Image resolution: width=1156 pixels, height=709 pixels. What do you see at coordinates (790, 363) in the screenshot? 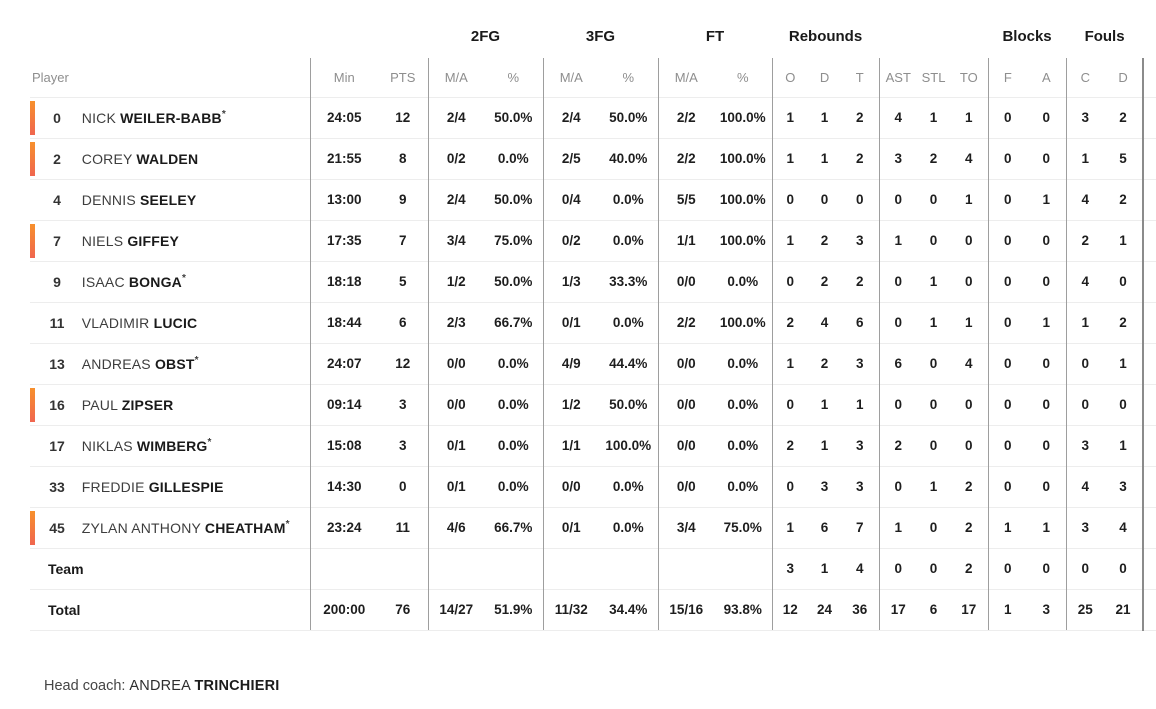
I see `stat-reb-o: 1` at bounding box center [790, 363].